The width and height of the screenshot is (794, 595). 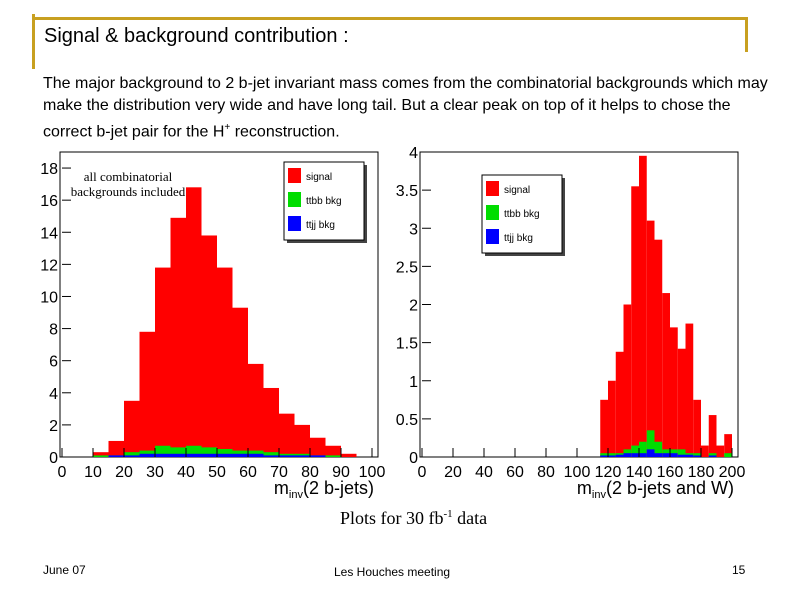 I want to click on y-tick-label: 8, so click(x=53, y=330).